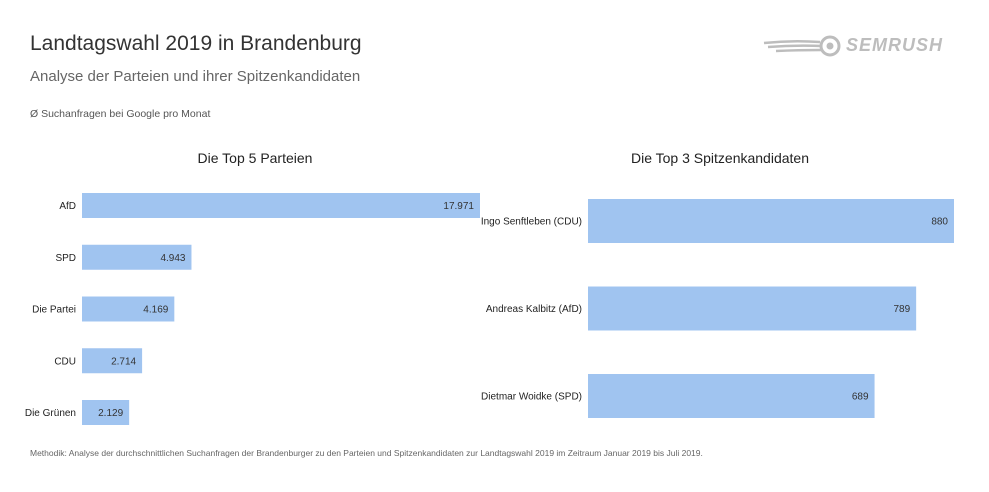  What do you see at coordinates (860, 397) in the screenshot?
I see `value-label: 689` at bounding box center [860, 397].